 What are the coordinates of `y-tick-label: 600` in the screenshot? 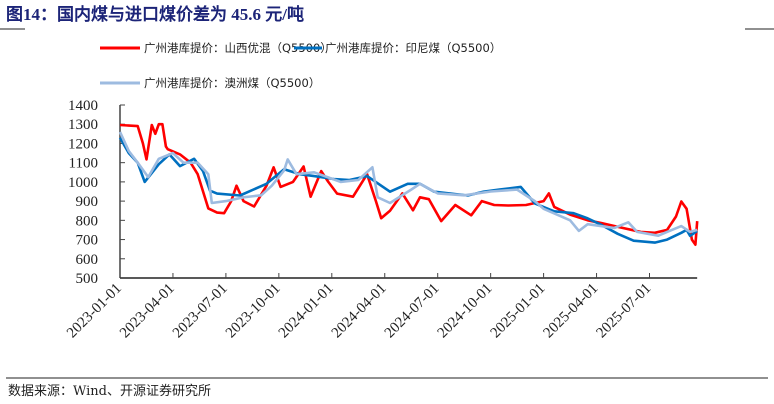 It's located at (87, 260).